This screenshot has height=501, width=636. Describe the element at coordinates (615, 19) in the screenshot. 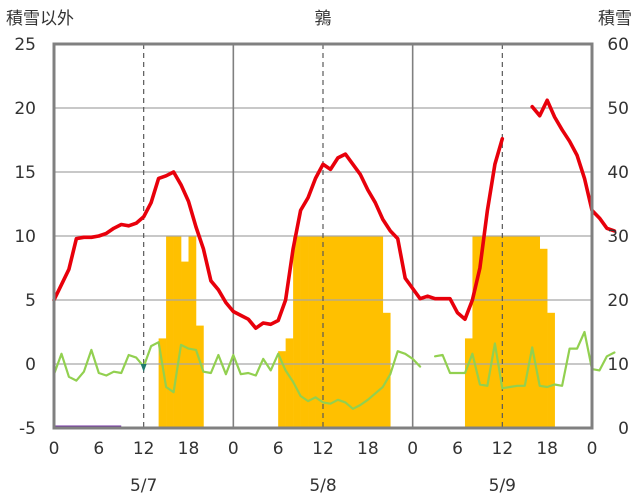

I see `right-axis-label: 積雪` at that location.